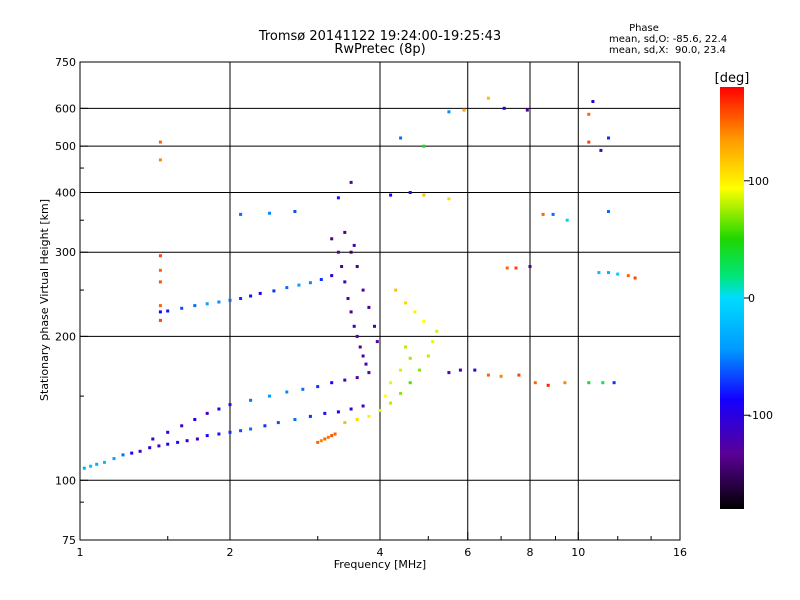 This screenshot has height=600, width=800. What do you see at coordinates (69, 540) in the screenshot?
I see `y-tick-label: 75` at bounding box center [69, 540].